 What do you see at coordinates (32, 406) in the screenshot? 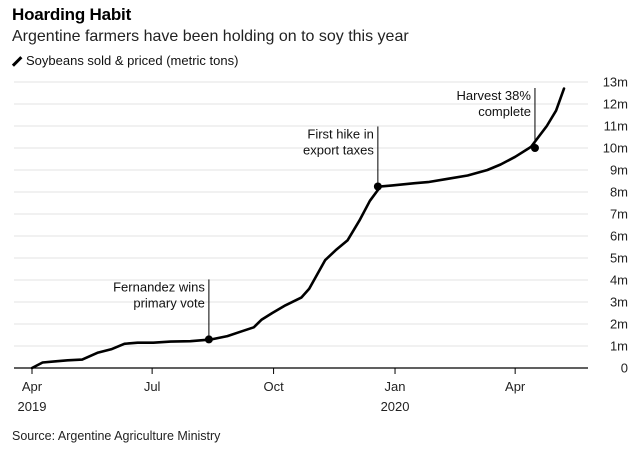
I see `x-tick-year-label: 2019` at bounding box center [32, 406].